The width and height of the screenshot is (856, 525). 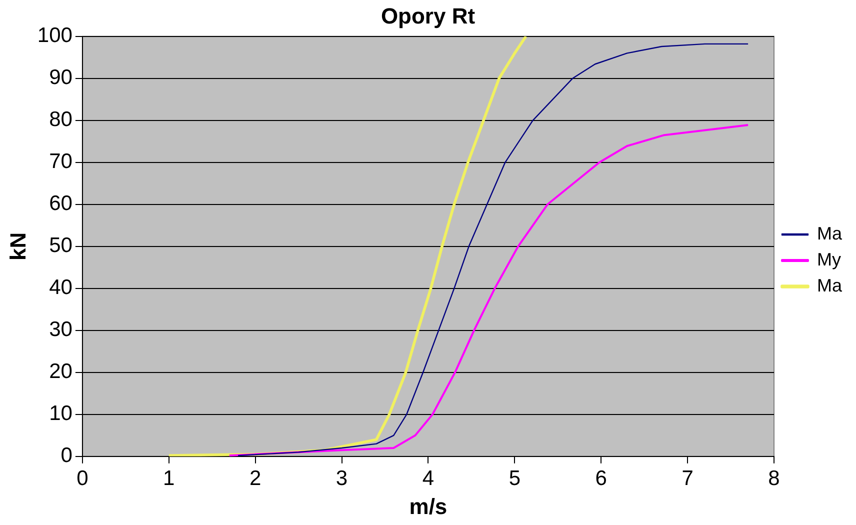 What do you see at coordinates (60, 330) in the screenshot?
I see `y-tick-label: 30` at bounding box center [60, 330].